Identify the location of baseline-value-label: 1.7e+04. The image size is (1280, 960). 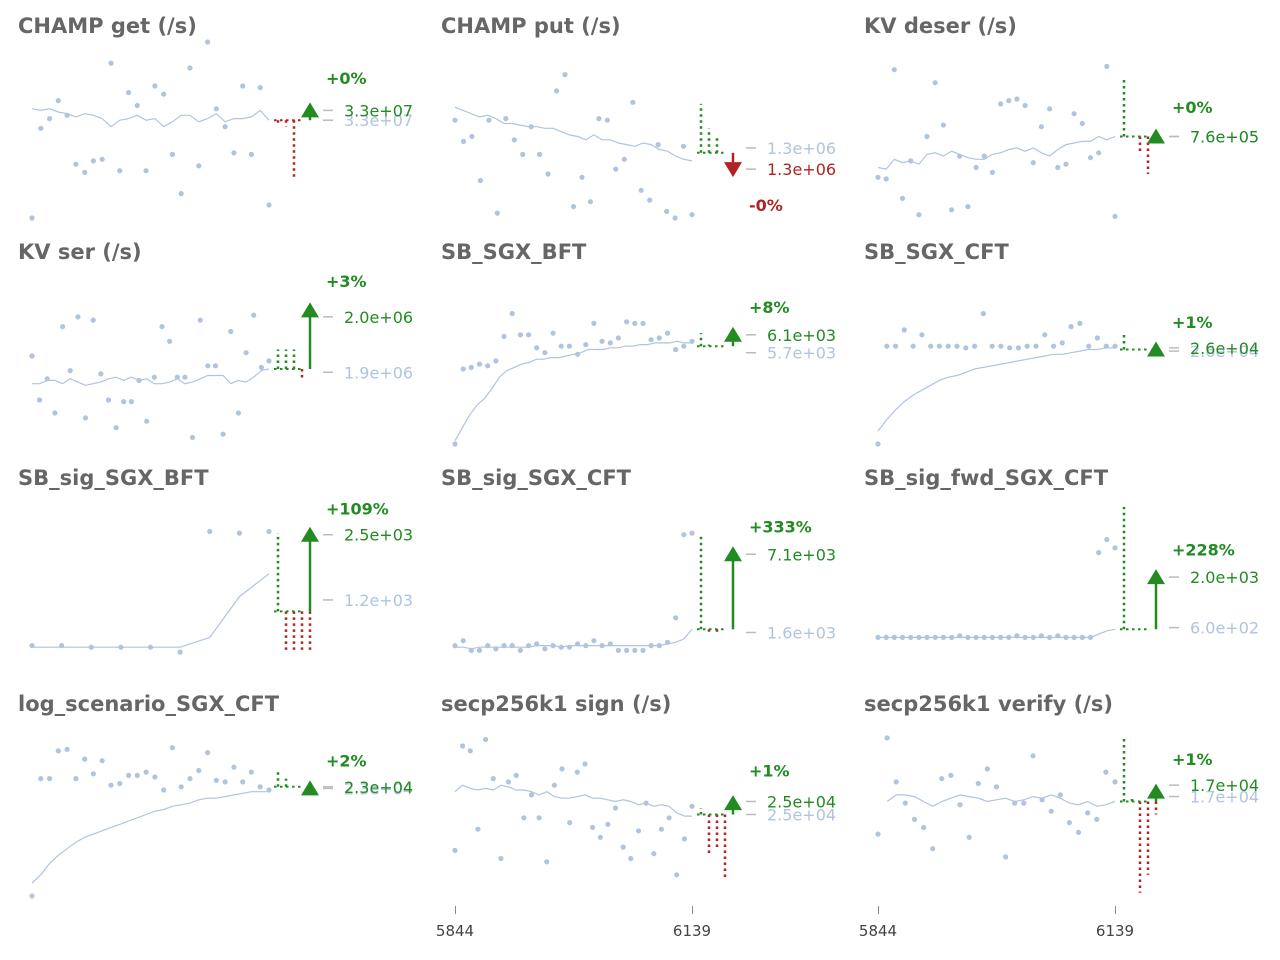
(1224, 797).